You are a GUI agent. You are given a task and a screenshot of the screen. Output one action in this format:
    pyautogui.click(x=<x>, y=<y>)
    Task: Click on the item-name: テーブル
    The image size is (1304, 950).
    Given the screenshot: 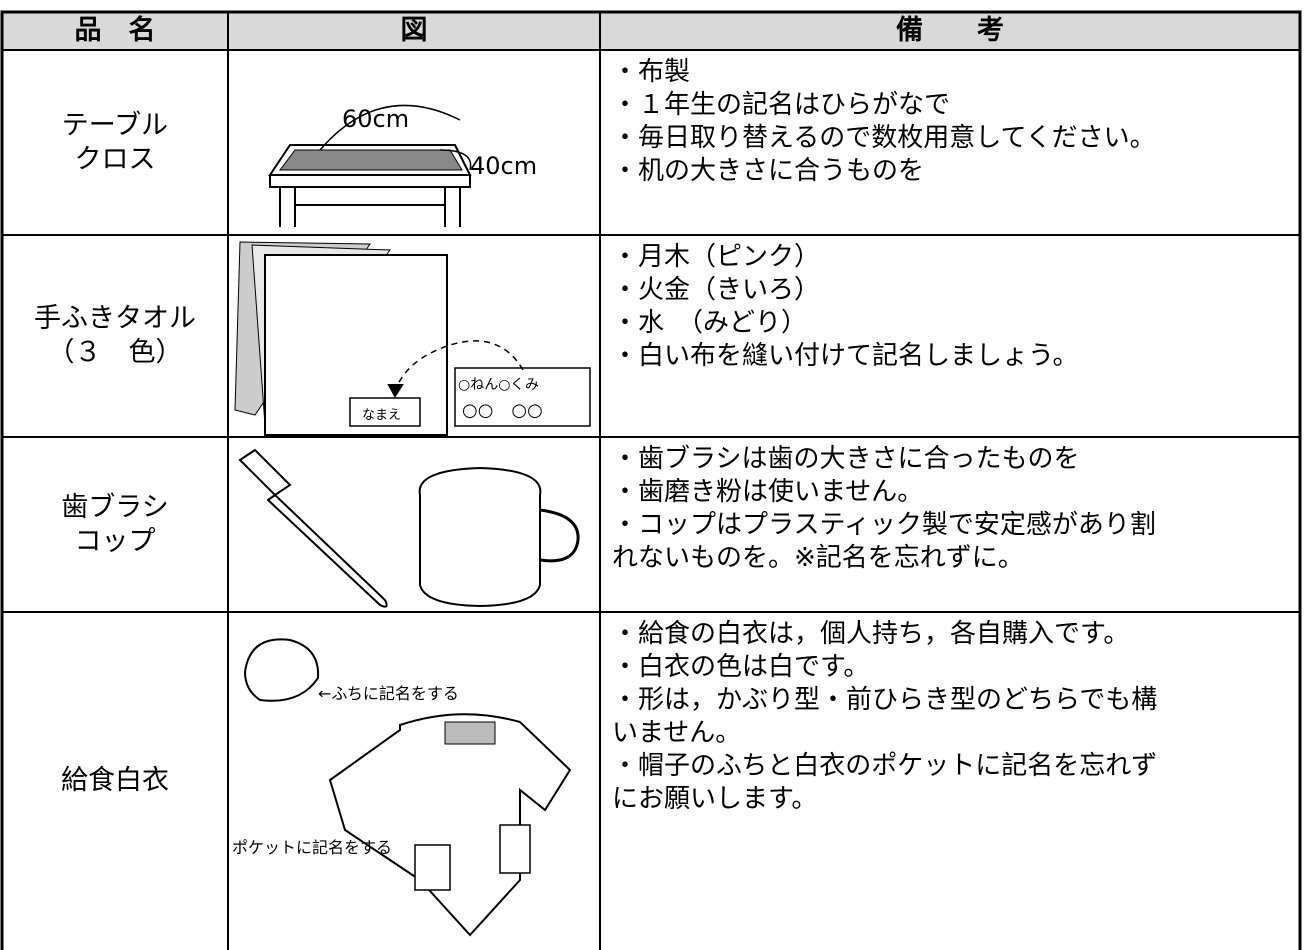 What is the action you would take?
    pyautogui.click(x=115, y=125)
    